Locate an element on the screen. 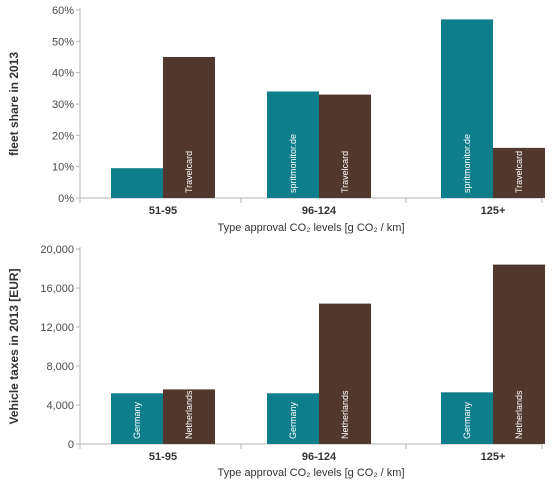 The image size is (557, 480). chart1-x-tick-label: 96-124 is located at coordinates (319, 211).